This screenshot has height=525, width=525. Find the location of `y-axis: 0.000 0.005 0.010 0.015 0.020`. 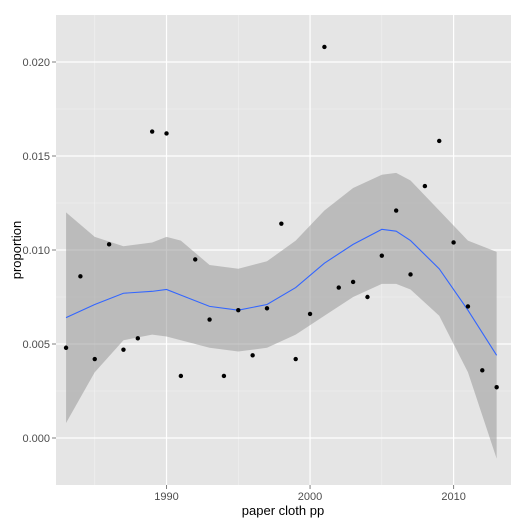

y-axis: 0.000 0.005 0.010 0.015 0.020 is located at coordinates (39, 251).